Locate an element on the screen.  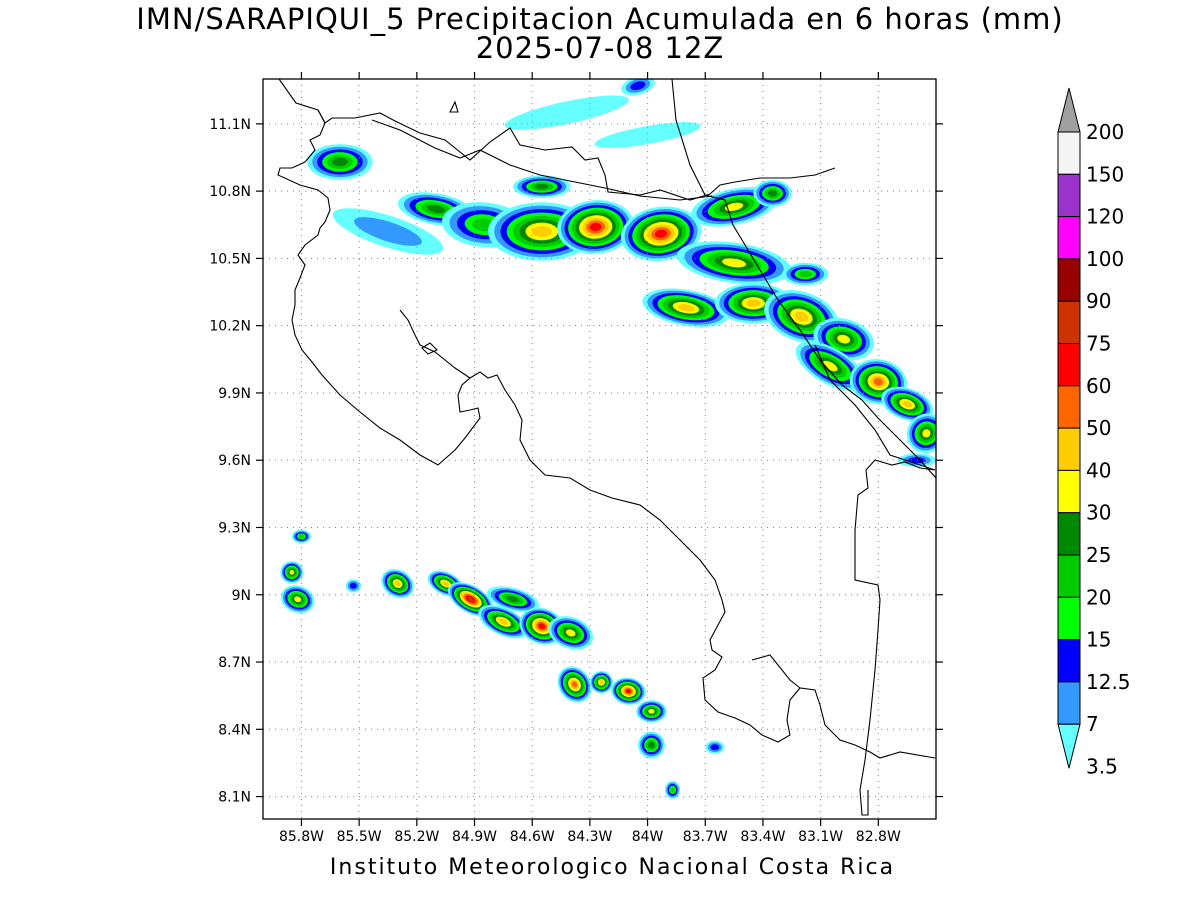
nicaragua-river is located at coordinates (707, 160).